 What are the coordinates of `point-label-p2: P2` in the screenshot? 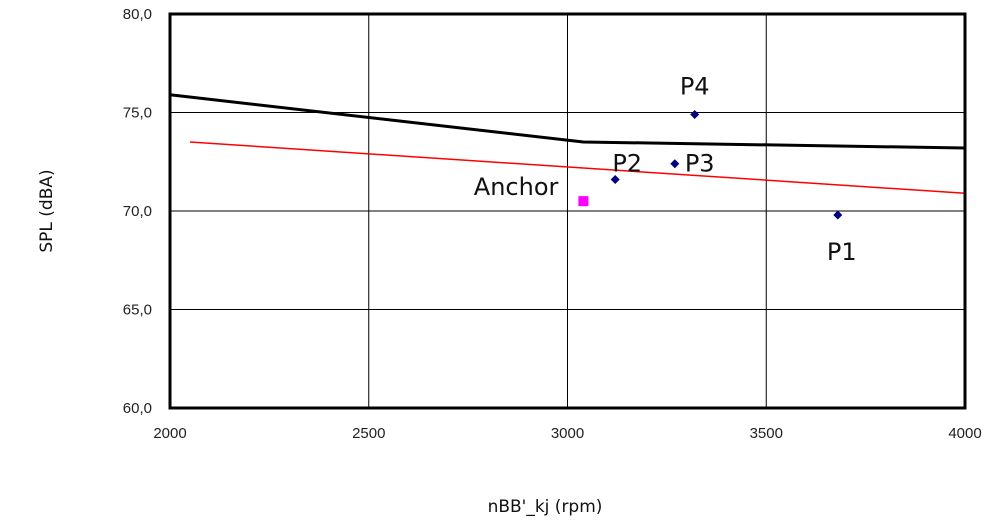 It's located at (627, 163).